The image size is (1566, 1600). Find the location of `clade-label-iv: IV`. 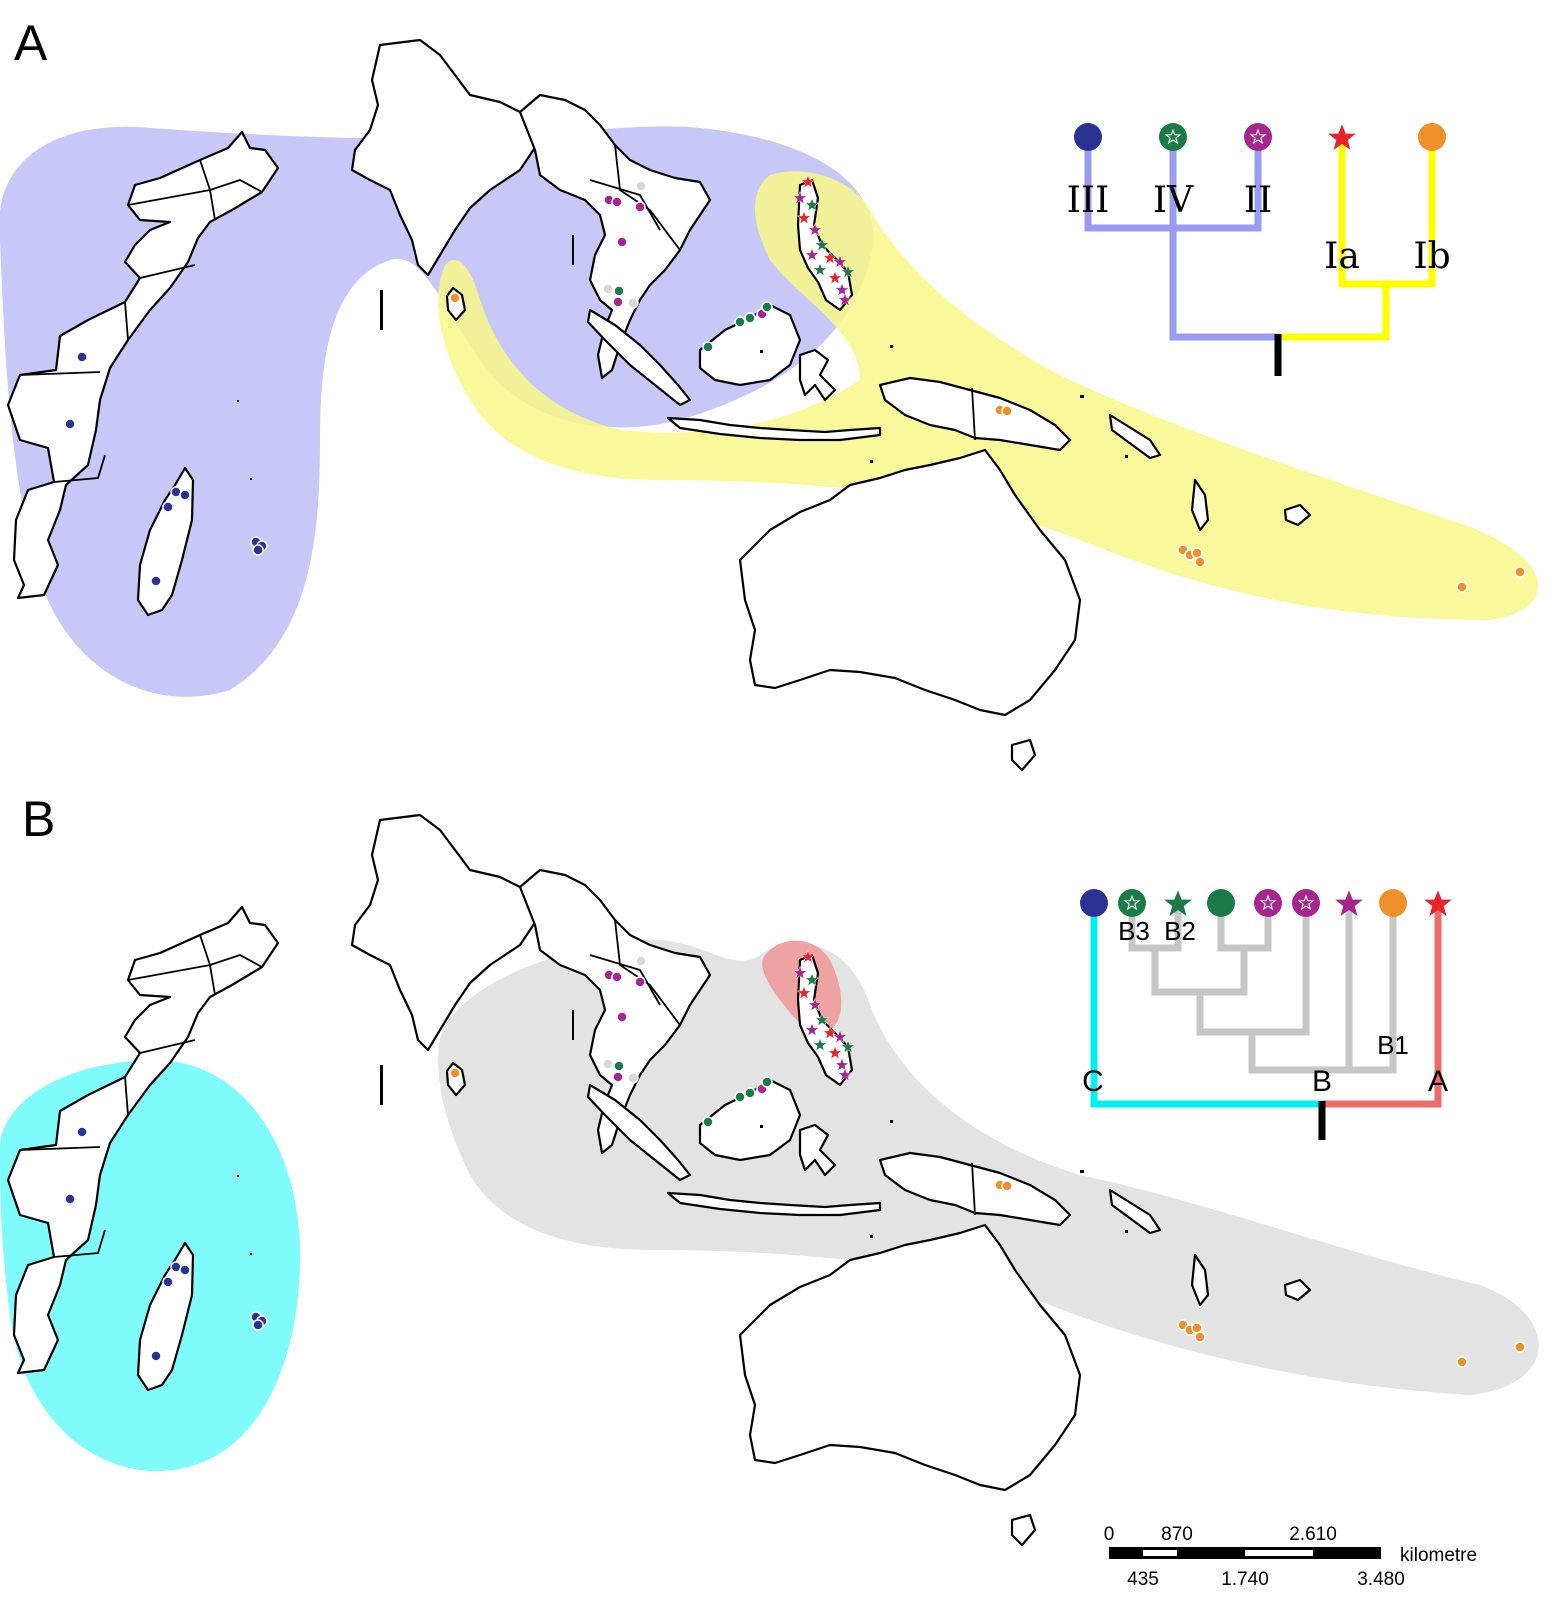

clade-label-iv: IV is located at coordinates (1173, 200).